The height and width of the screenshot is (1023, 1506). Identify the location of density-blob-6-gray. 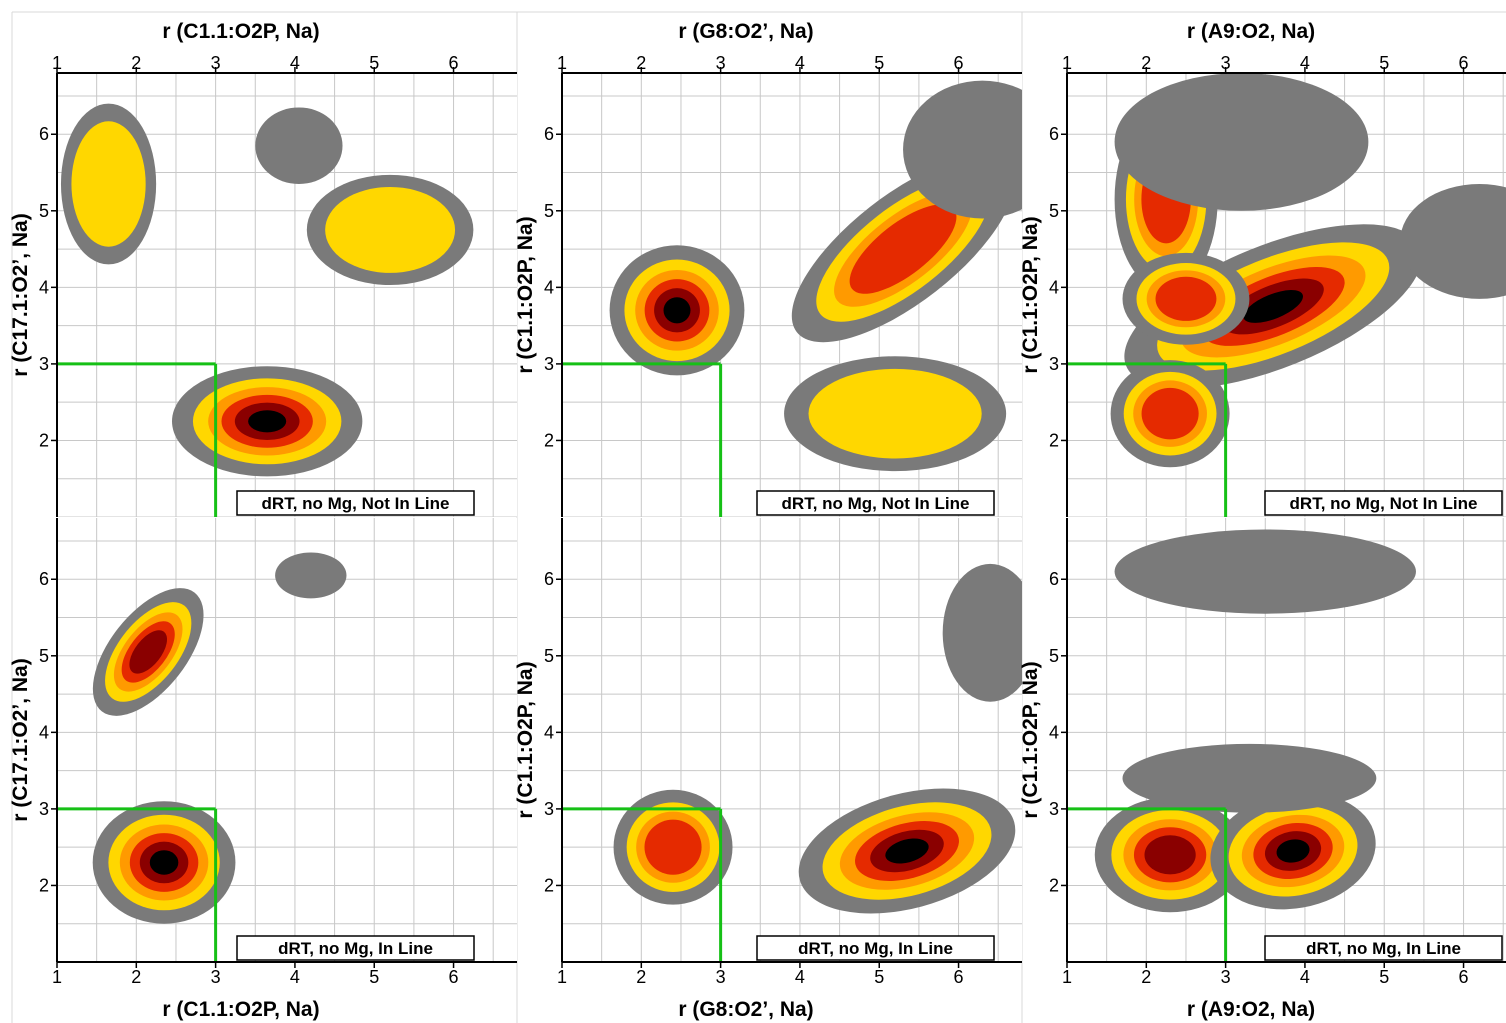
(1241, 142).